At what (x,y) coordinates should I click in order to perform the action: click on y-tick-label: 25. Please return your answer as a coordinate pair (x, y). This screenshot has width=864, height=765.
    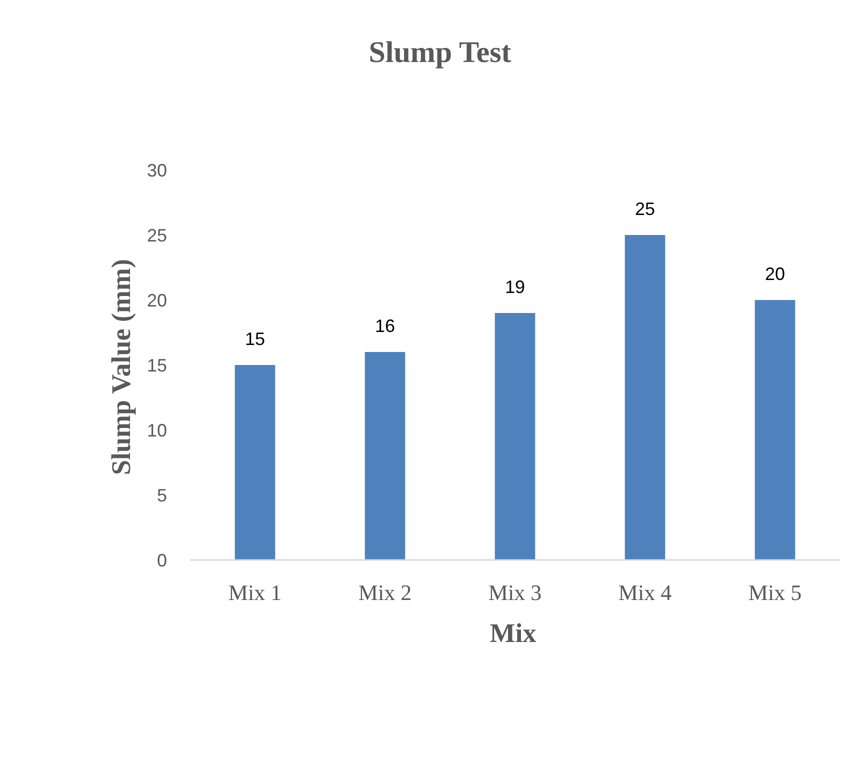
    Looking at the image, I should click on (156, 235).